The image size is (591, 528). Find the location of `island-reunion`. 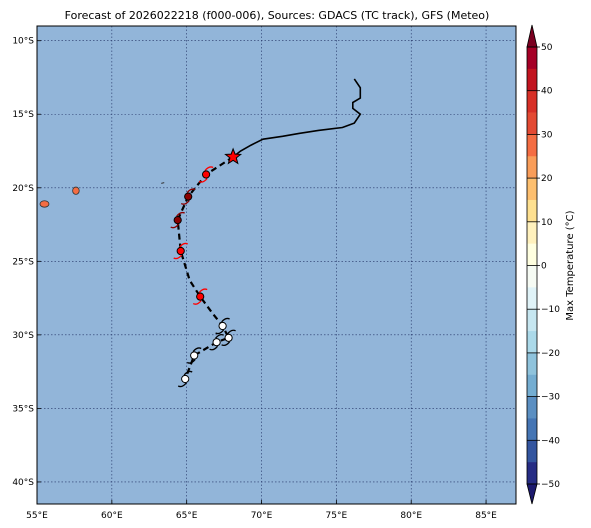

island-reunion is located at coordinates (44, 204).